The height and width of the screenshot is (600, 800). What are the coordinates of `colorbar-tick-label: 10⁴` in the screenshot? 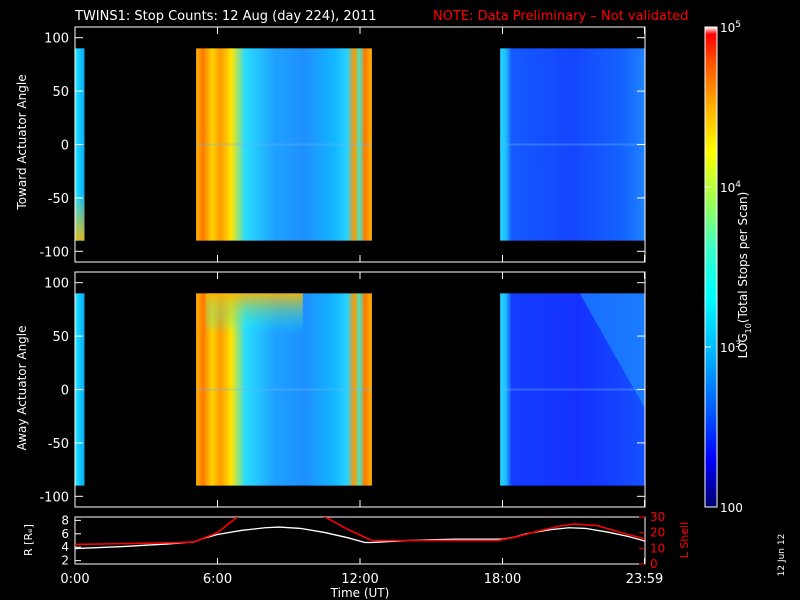 It's located at (730, 187).